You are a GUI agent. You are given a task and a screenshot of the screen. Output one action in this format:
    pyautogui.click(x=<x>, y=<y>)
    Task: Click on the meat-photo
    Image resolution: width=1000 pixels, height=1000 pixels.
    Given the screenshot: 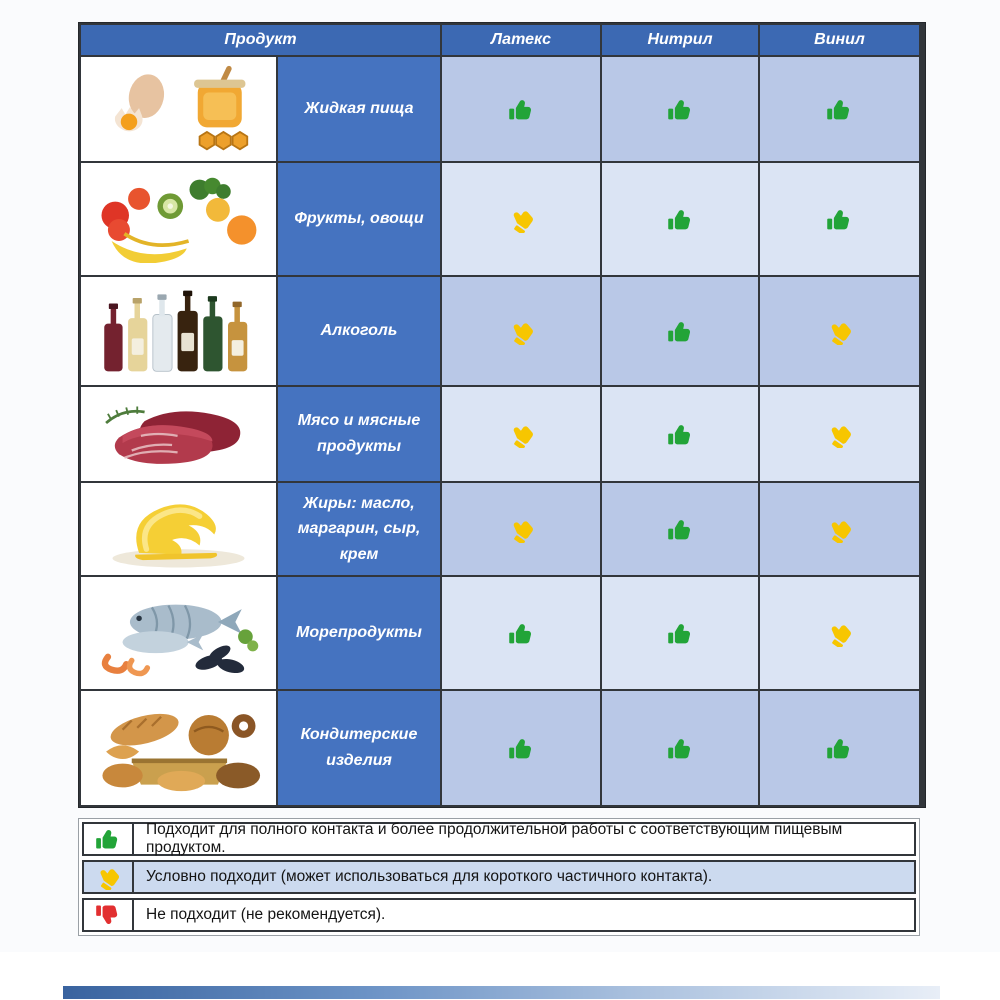 What is the action you would take?
    pyautogui.click(x=178, y=434)
    